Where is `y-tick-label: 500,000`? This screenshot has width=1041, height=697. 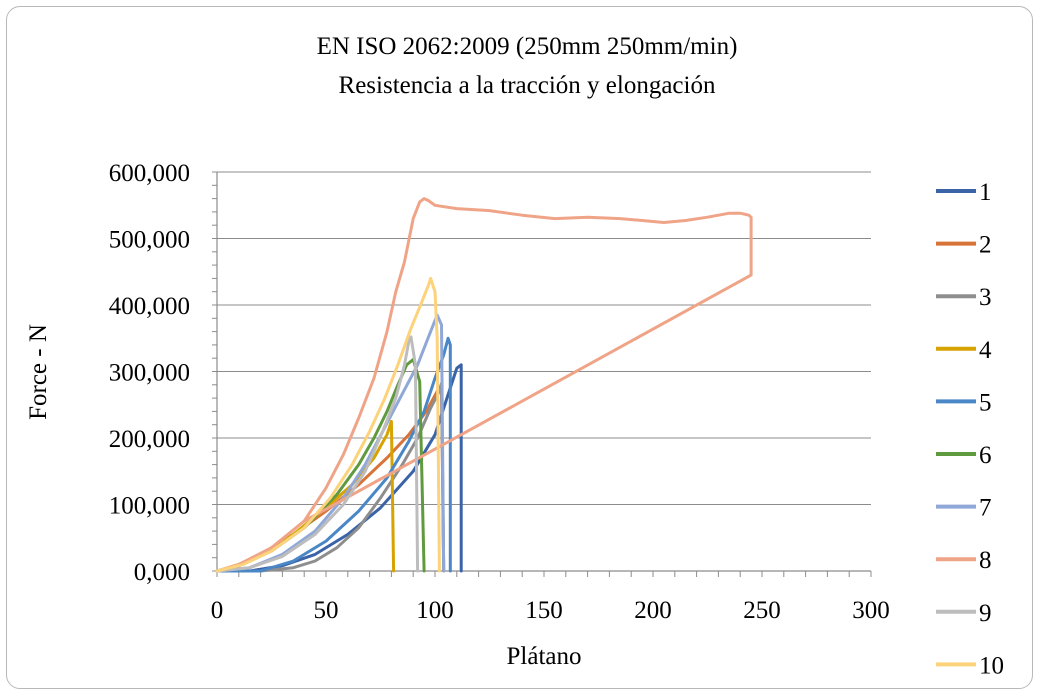 y-tick-label: 500,000 is located at coordinates (149, 240).